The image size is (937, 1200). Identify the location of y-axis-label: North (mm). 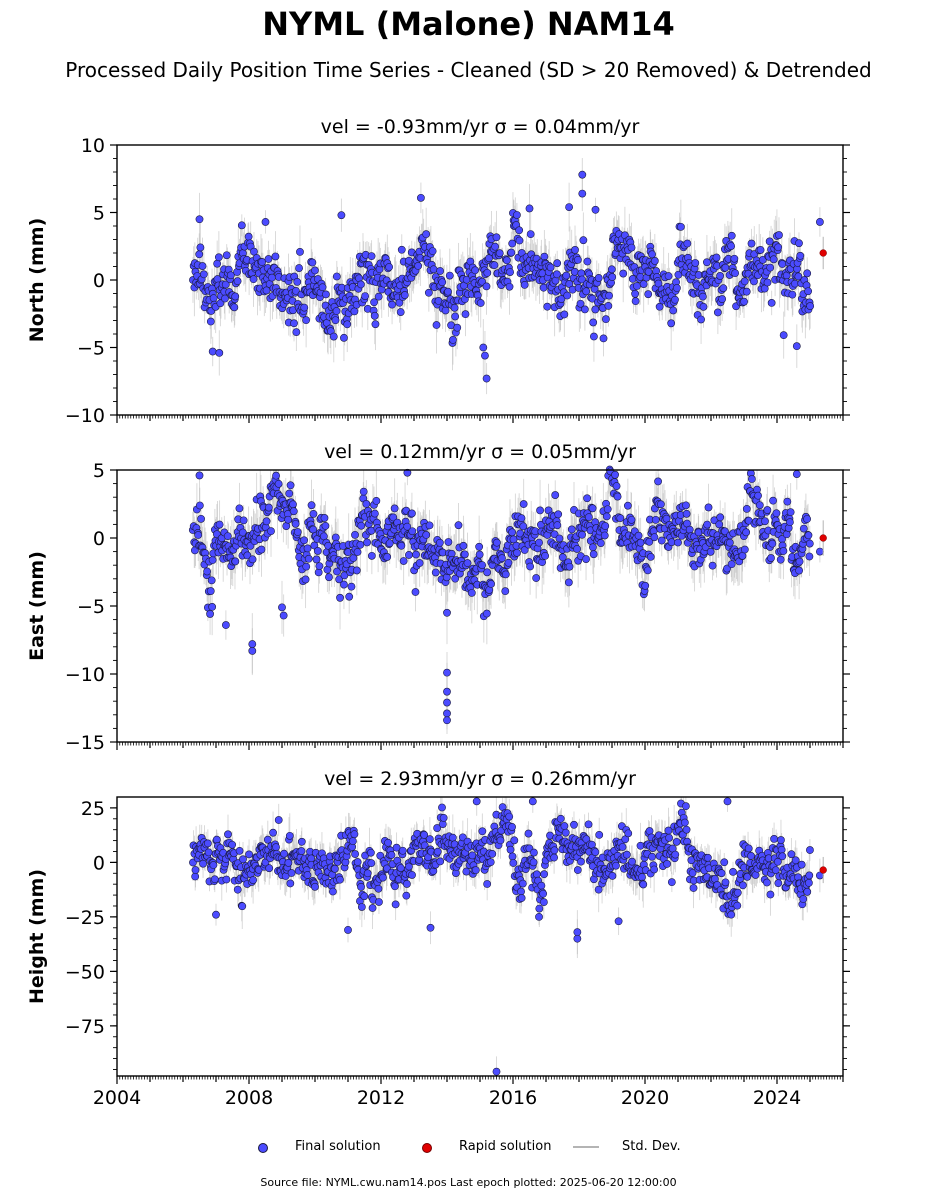
(37, 280).